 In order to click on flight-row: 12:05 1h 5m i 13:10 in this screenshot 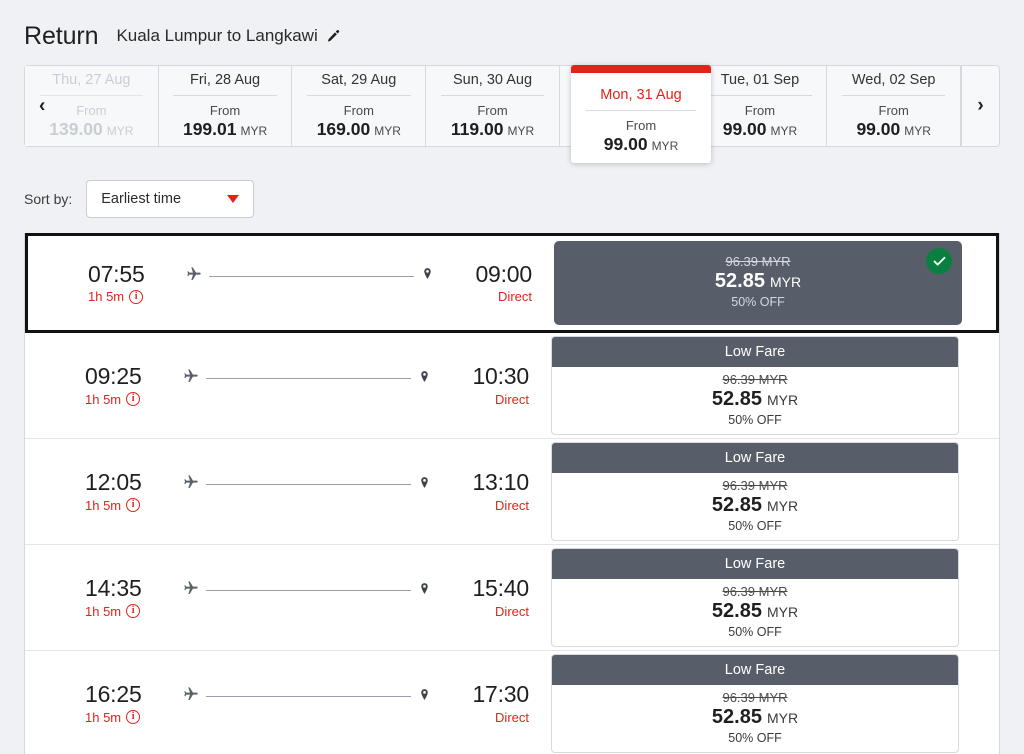, I will do `click(512, 492)`.